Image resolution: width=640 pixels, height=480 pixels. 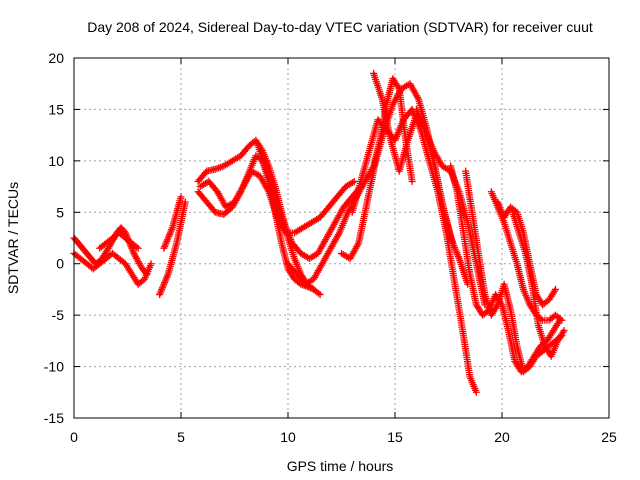 I want to click on y-tick-label: 10, so click(x=56, y=161).